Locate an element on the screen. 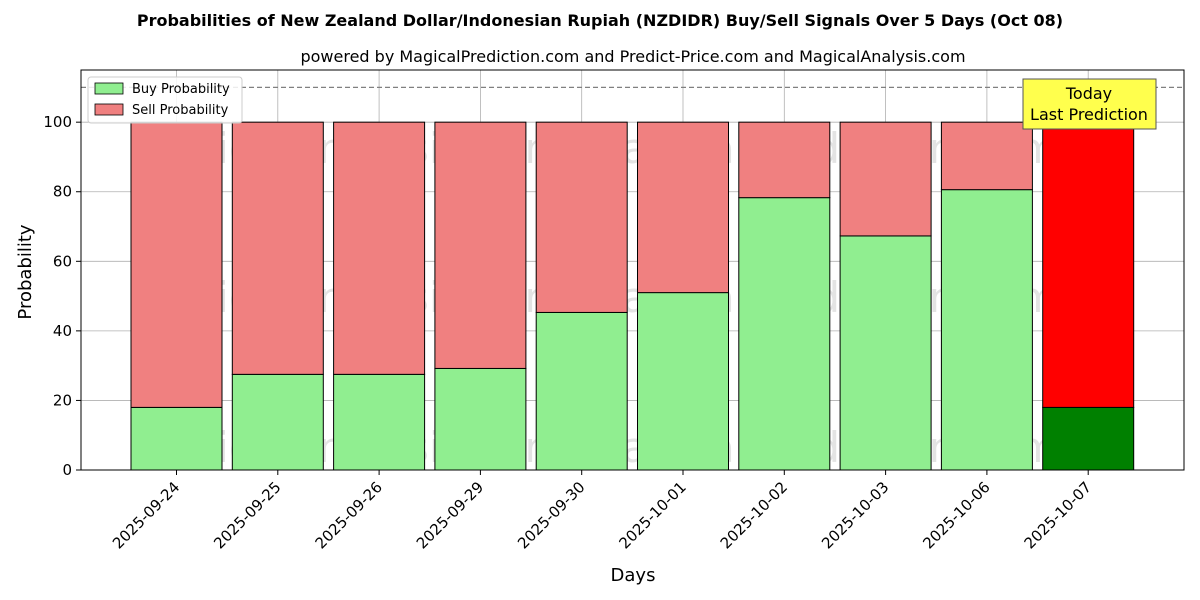 The image size is (1200, 600). x-tick-label: 2025-10-06 is located at coordinates (956, 515).